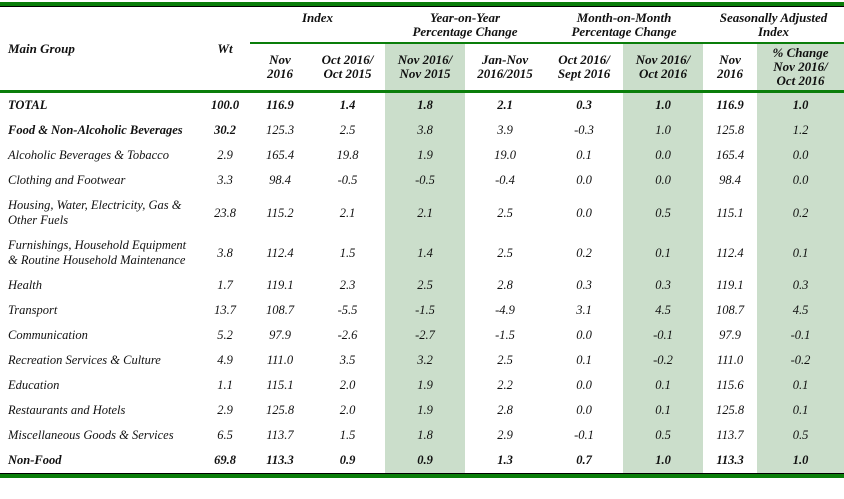  What do you see at coordinates (425, 253) in the screenshot?
I see `cell-yoy-nov2016-nov2015: 1.4` at bounding box center [425, 253].